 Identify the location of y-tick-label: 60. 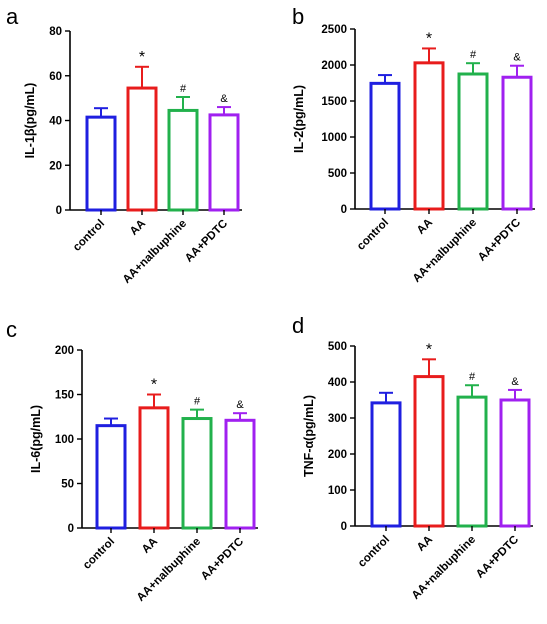
(55, 77).